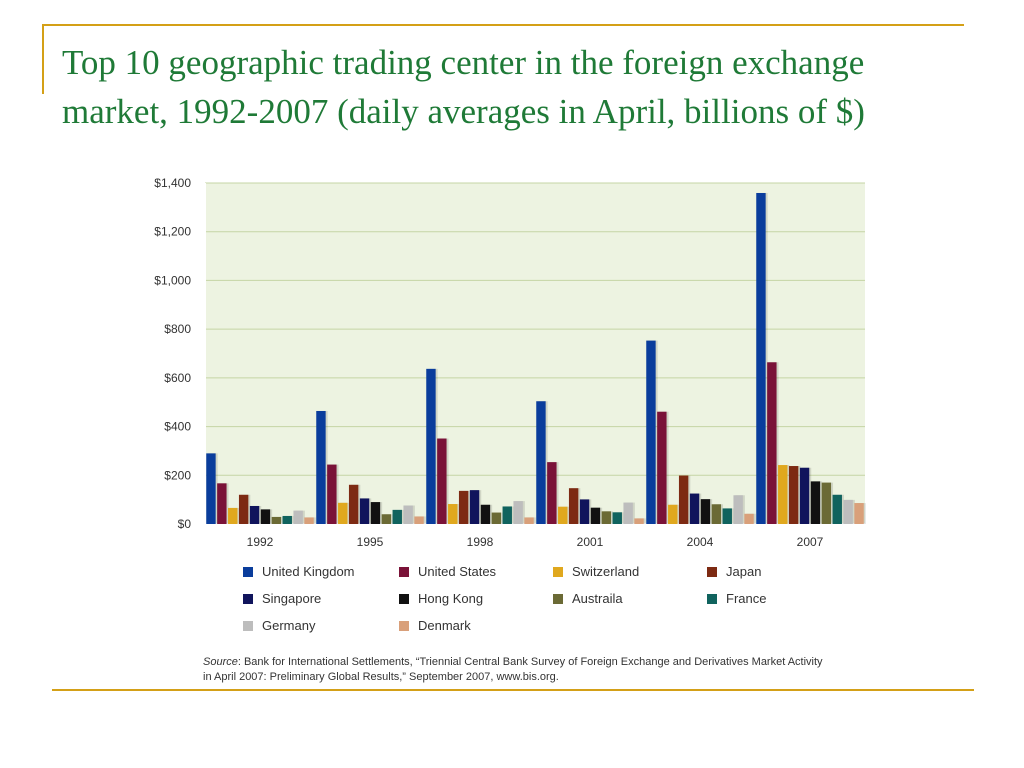 The image size is (1024, 768). Describe the element at coordinates (597, 598) in the screenshot. I see `legend-label: Austraila` at that location.